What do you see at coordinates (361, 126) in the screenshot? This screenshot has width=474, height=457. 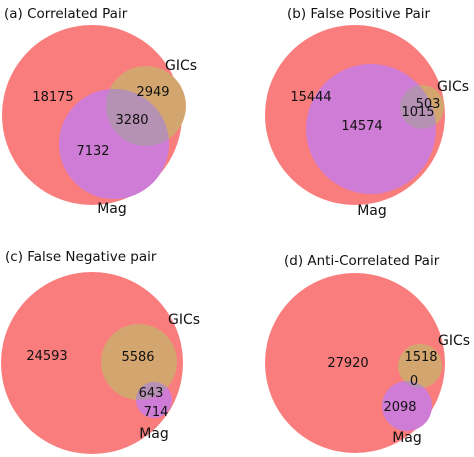 I see `mag-only-count: 14574` at bounding box center [361, 126].